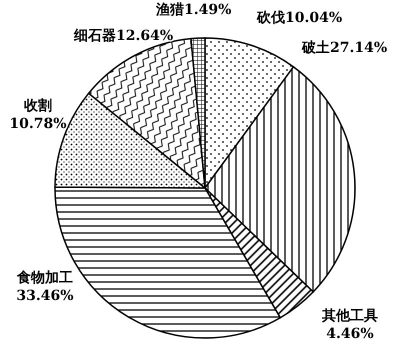 Image resolution: width=400 pixels, height=356 pixels. What do you see at coordinates (169, 10) in the screenshot?
I see `slice-label: 渔猎` at bounding box center [169, 10].